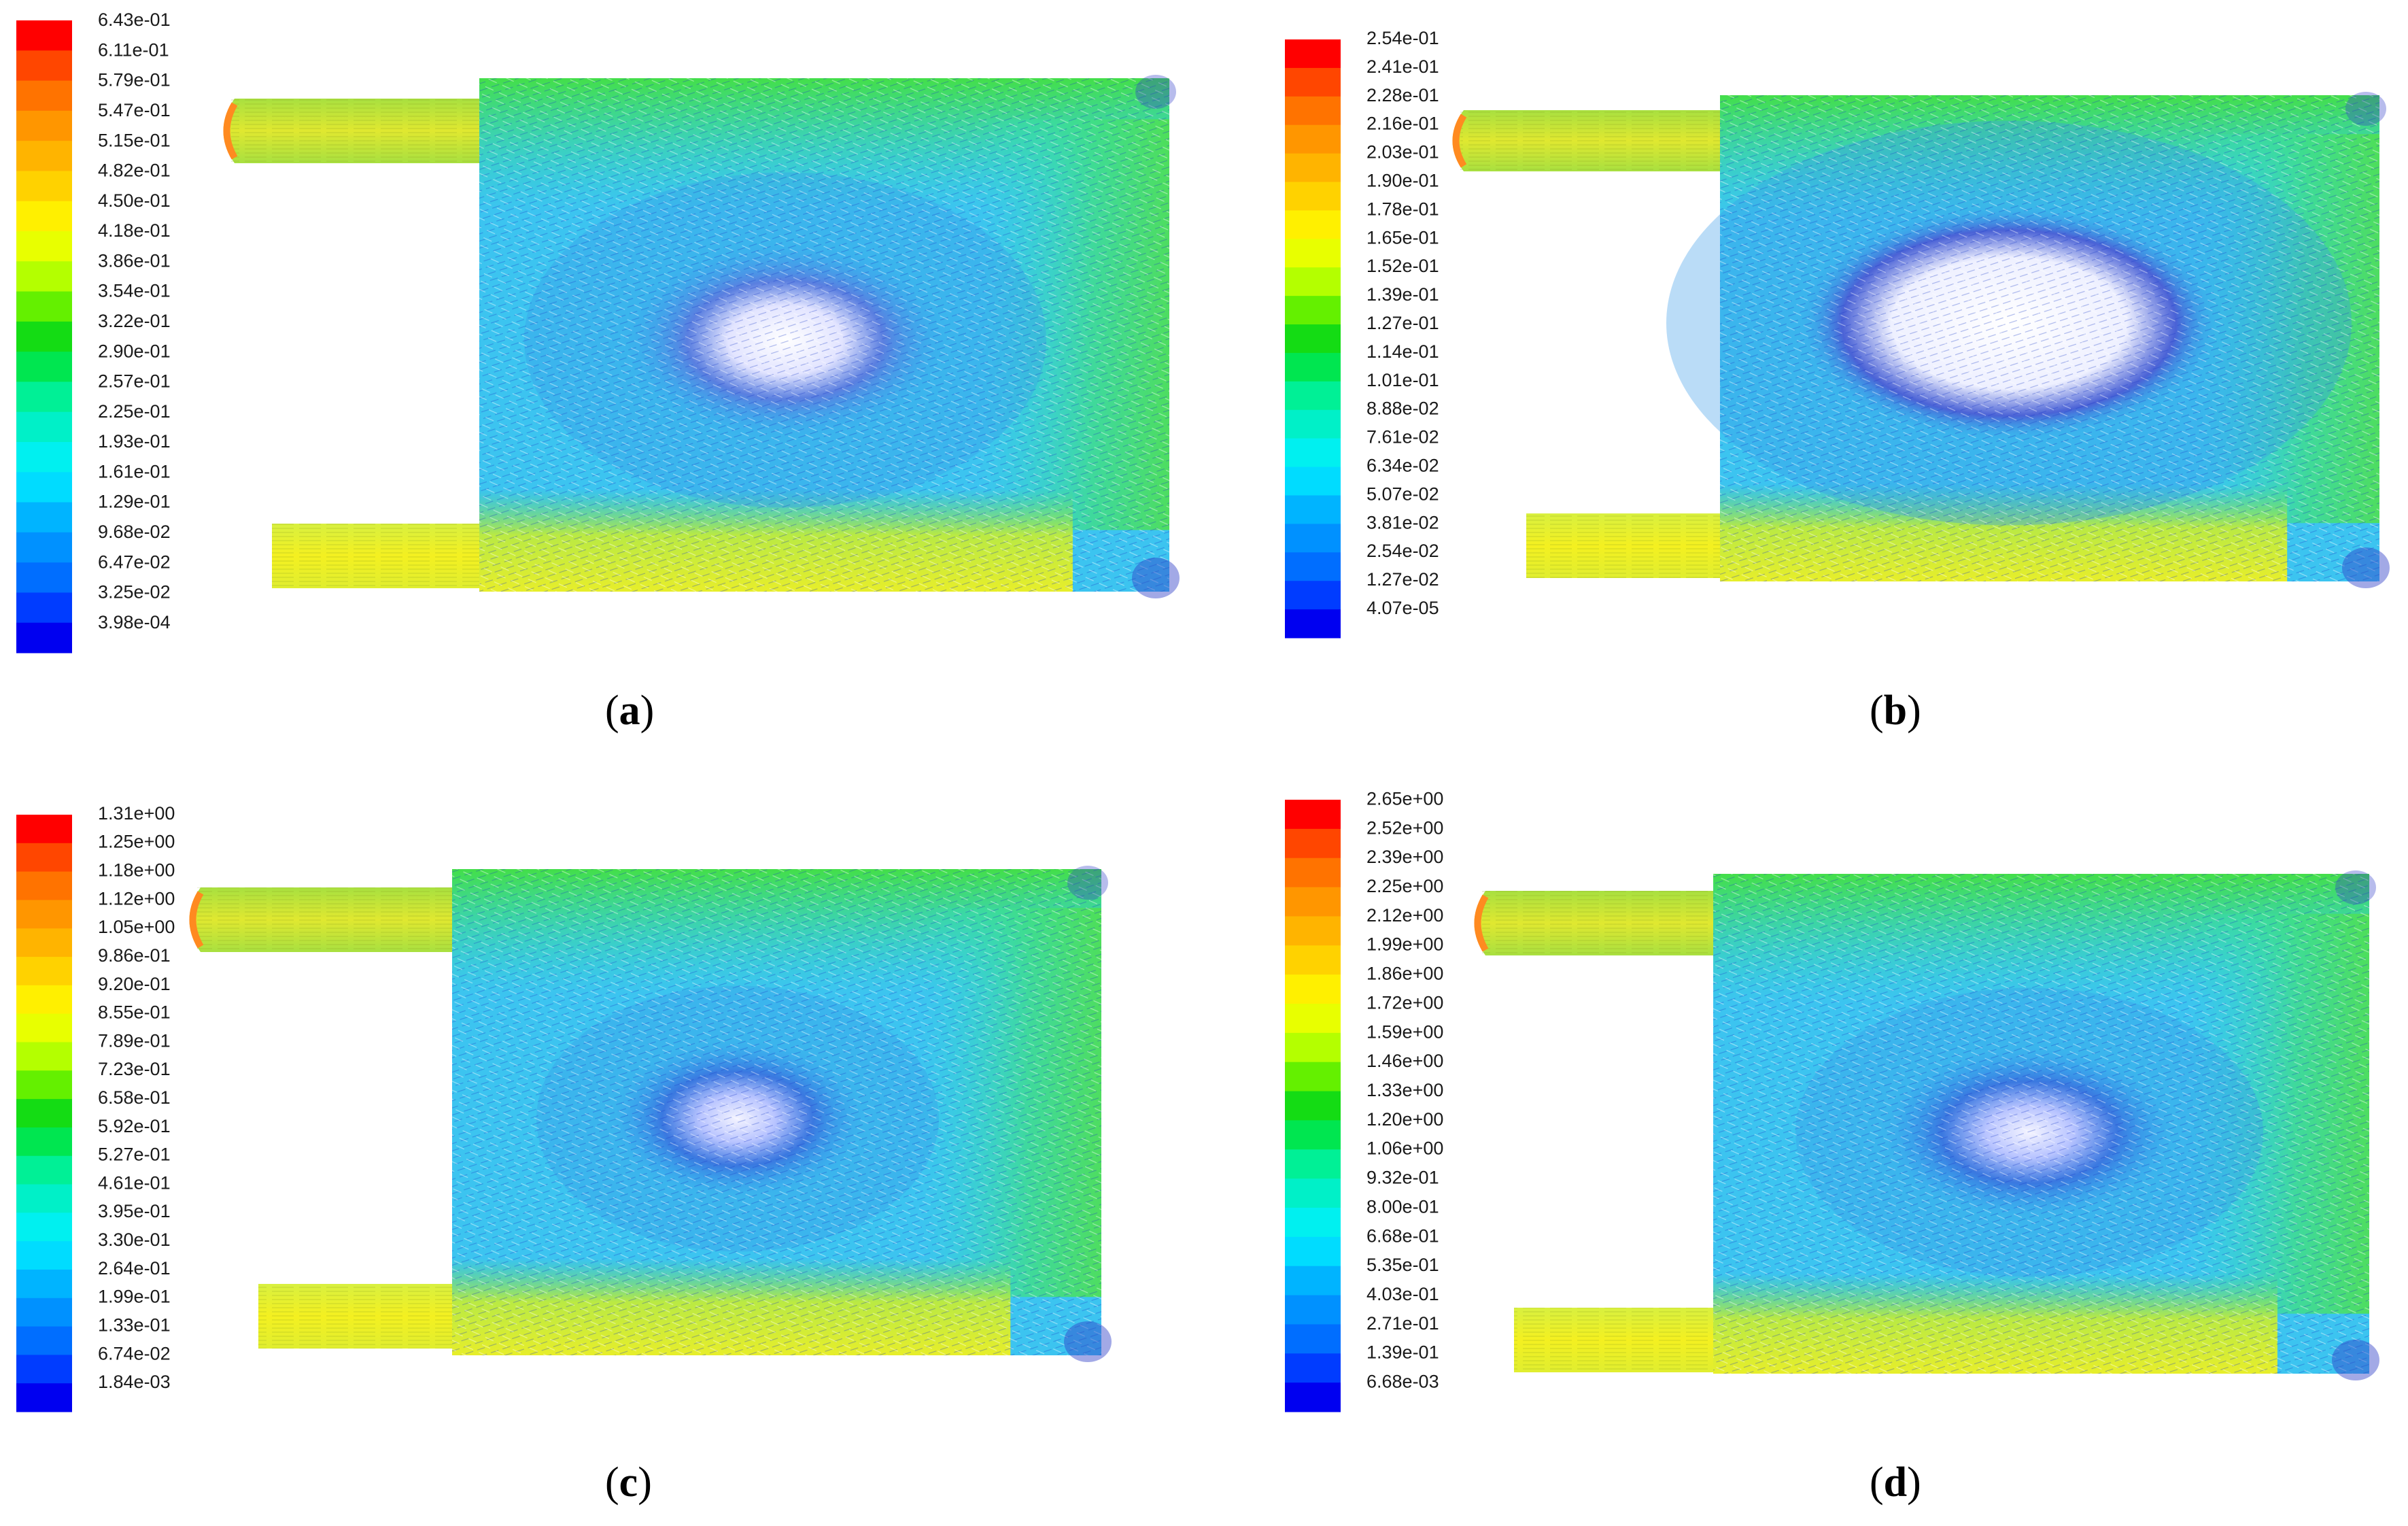 The height and width of the screenshot is (1526, 2408). I want to click on colorbar-tick-label: 5.07e-02, so click(1402, 494).